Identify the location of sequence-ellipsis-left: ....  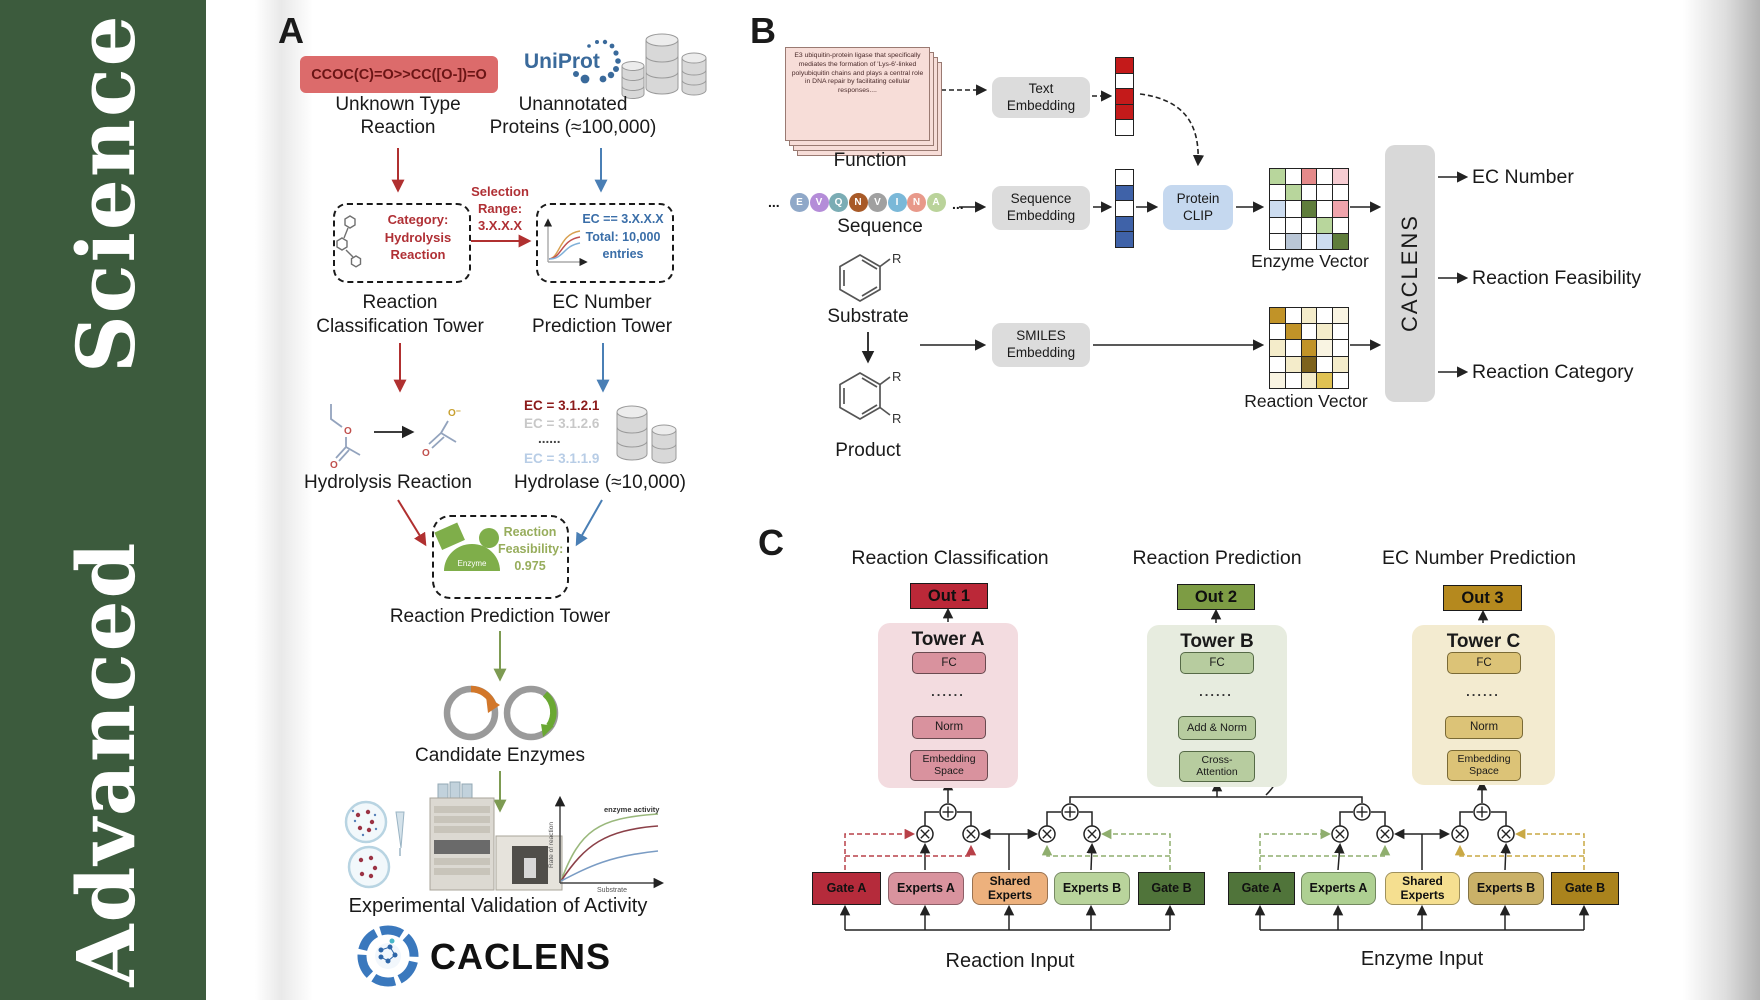
(774, 202).